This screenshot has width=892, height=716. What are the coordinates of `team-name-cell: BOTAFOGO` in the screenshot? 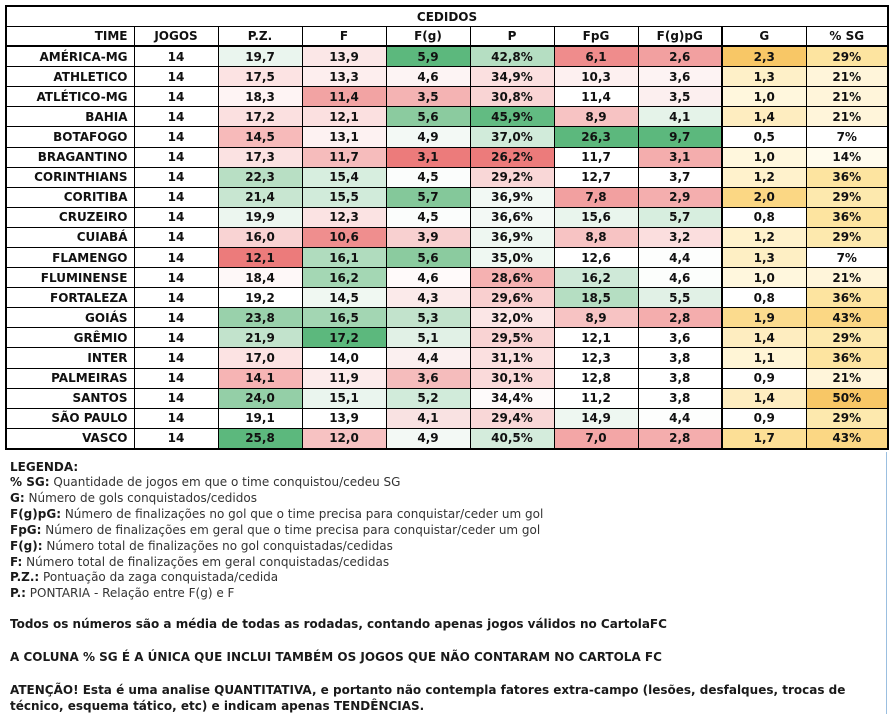 It's located at (70, 137).